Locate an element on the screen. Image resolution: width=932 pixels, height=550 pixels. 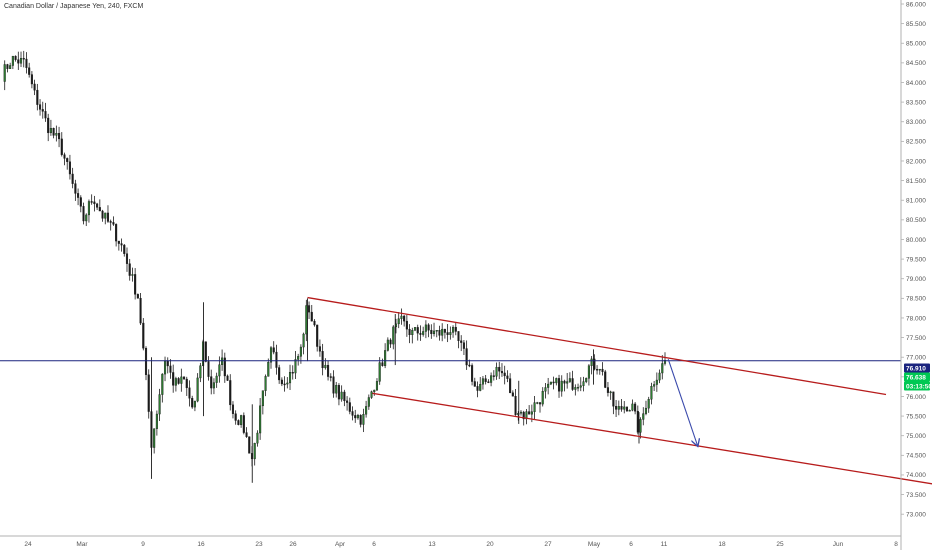
x-tick-label: 16 is located at coordinates (201, 544).